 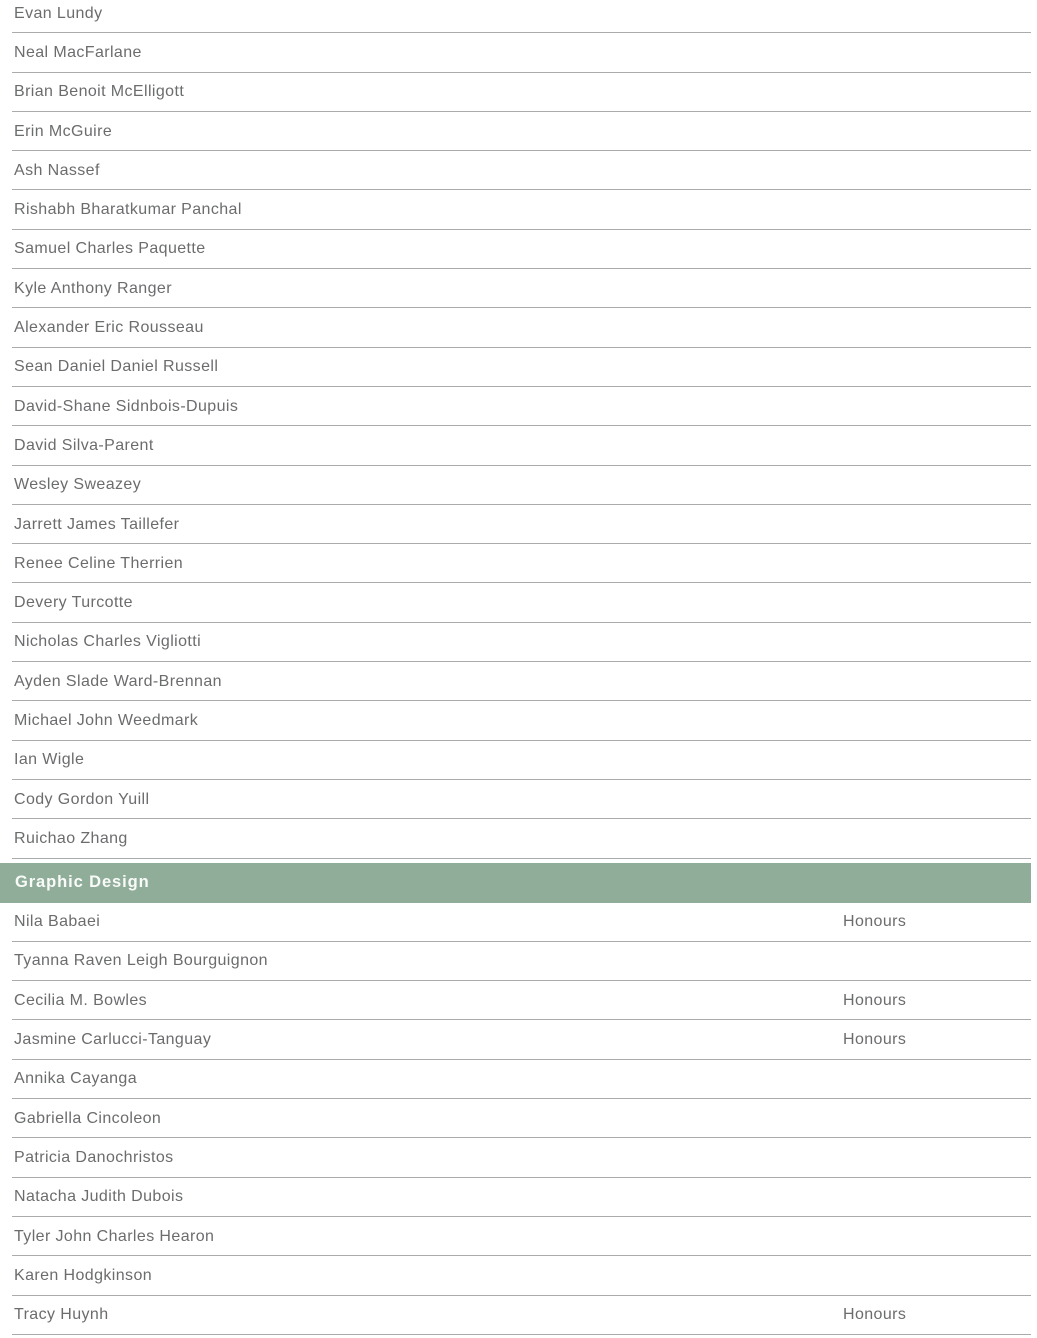 What do you see at coordinates (57, 170) in the screenshot?
I see `graduate-name: Ash Nassef` at bounding box center [57, 170].